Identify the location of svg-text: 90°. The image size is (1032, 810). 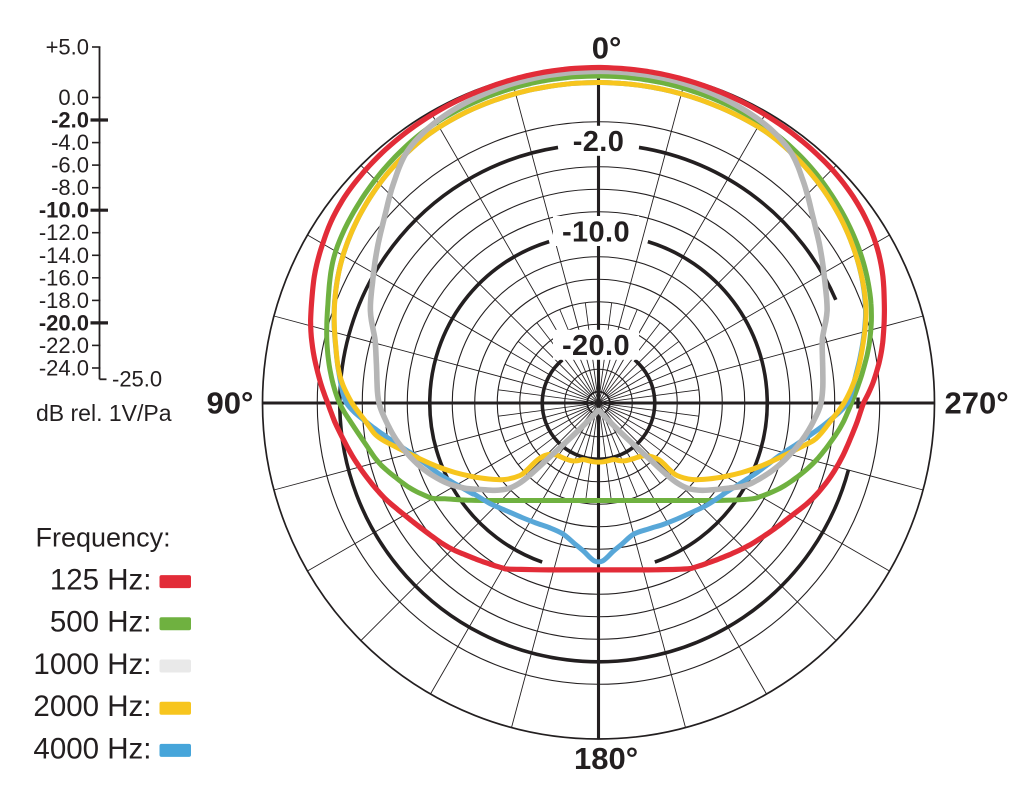
(230, 402).